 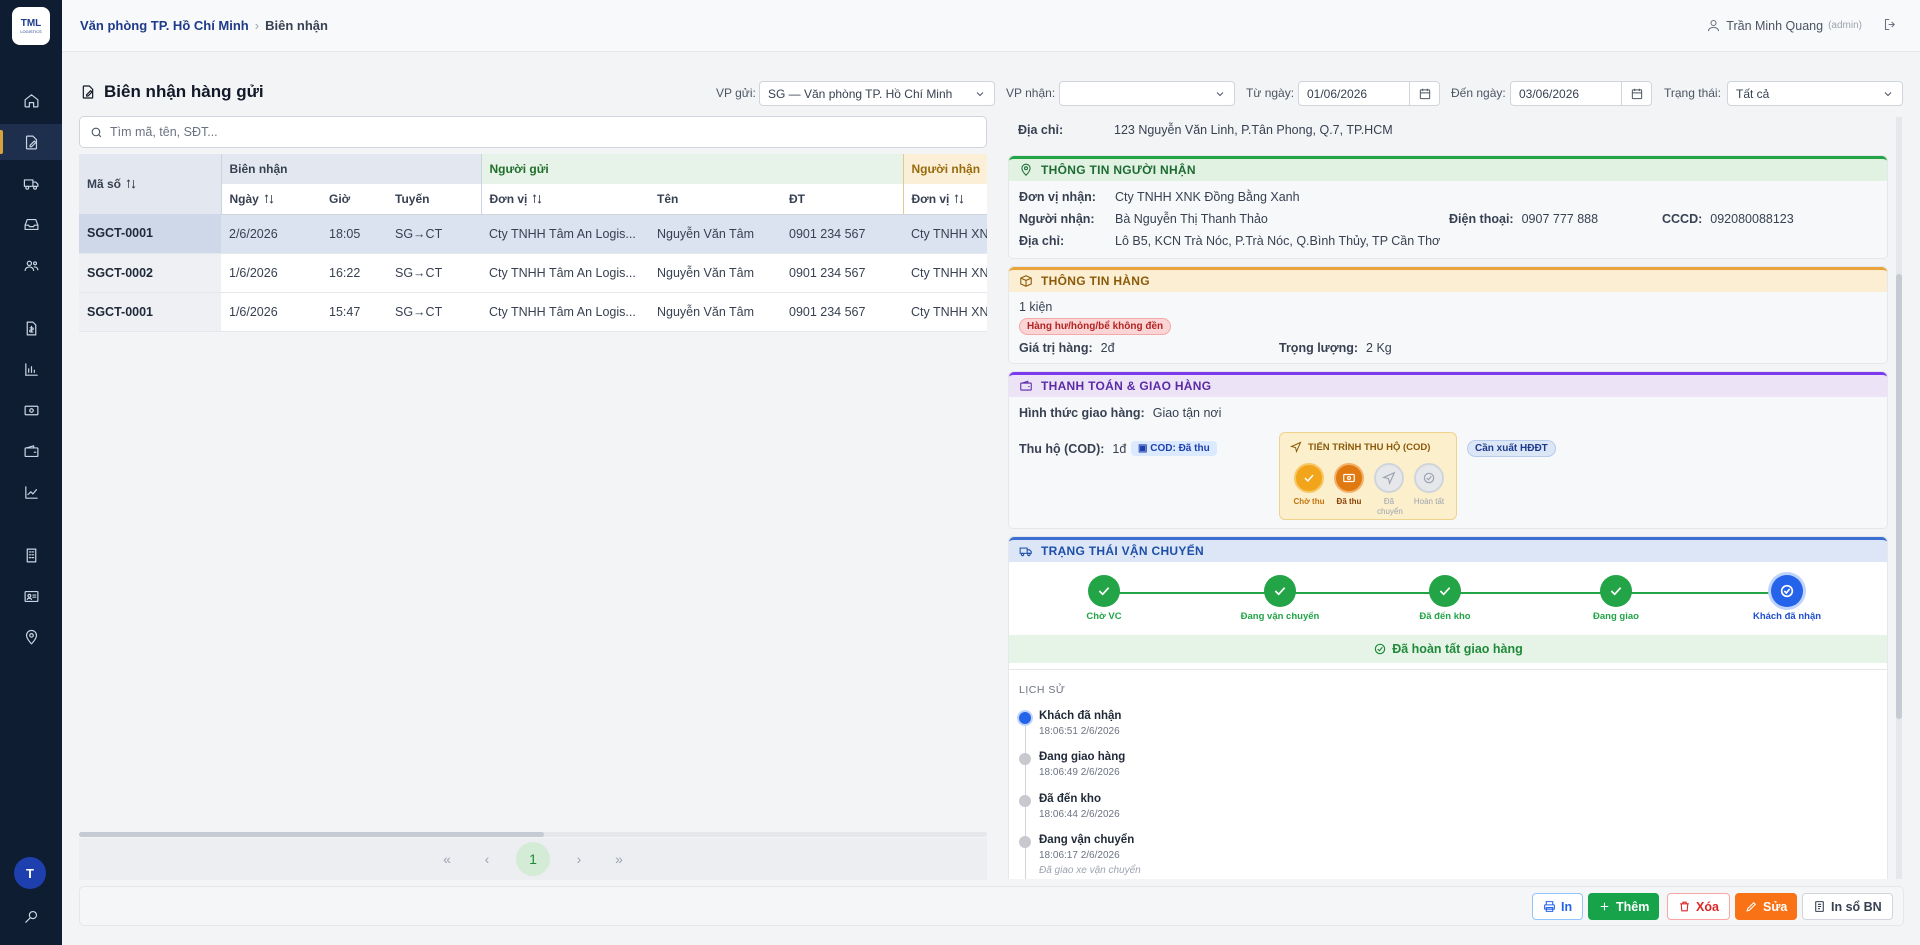 I want to click on truck-icon, so click(x=1025, y=552).